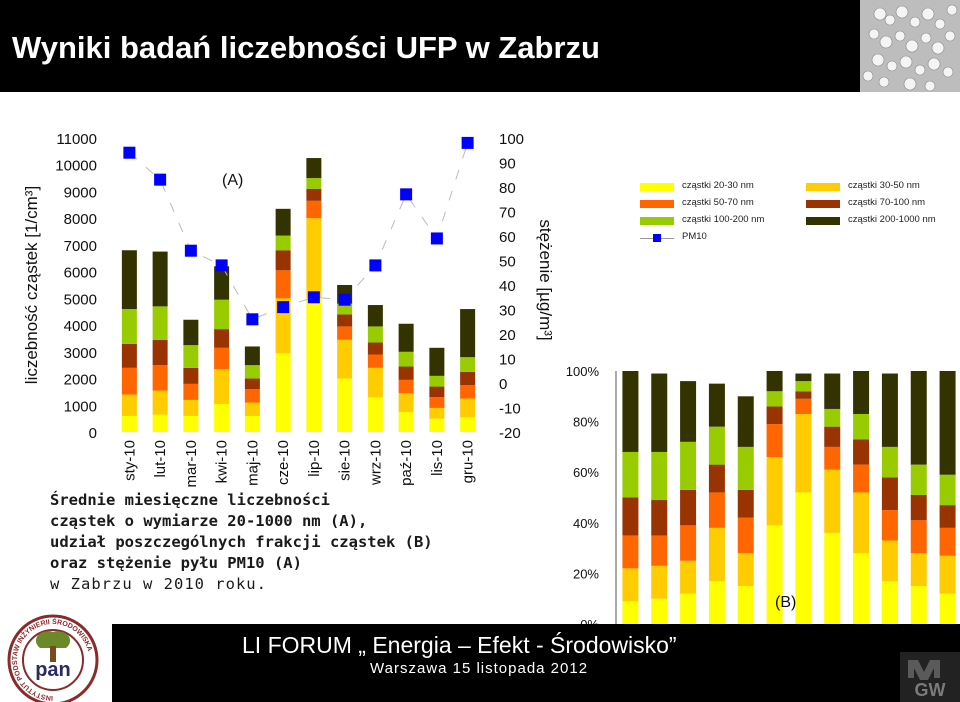  Describe the element at coordinates (406, 463) in the screenshot. I see `chart-a-xtick-label: paź-10` at that location.